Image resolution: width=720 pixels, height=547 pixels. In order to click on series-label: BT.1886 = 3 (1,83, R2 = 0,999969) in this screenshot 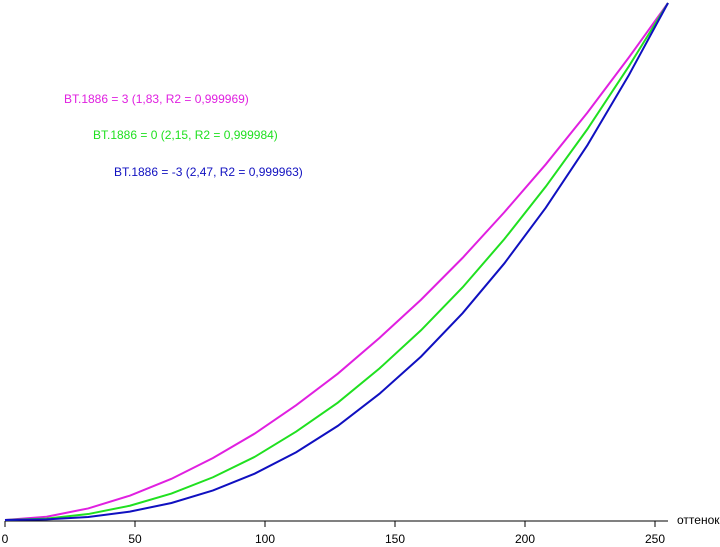, I will do `click(156, 99)`.